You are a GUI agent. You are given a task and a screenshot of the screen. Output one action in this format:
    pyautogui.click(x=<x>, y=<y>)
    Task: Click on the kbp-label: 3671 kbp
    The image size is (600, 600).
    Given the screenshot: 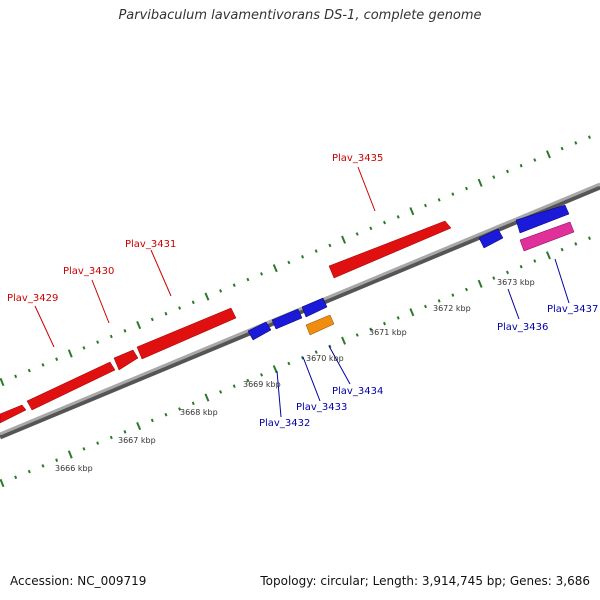 What is the action you would take?
    pyautogui.click(x=388, y=332)
    